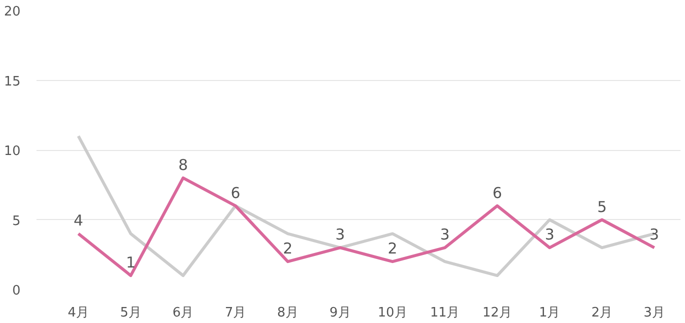 The height and width of the screenshot is (323, 685). Describe the element at coordinates (79, 221) in the screenshot. I see `data-label: 4` at that location.